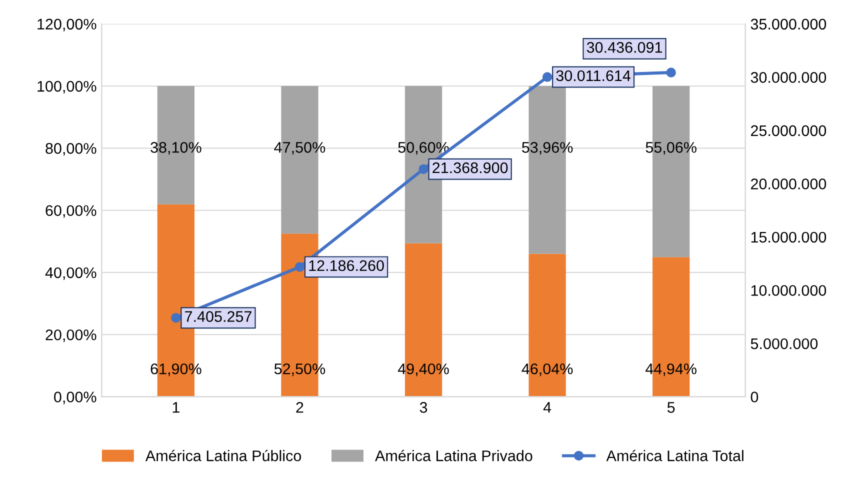 The image size is (847, 478). Describe the element at coordinates (218, 316) in the screenshot. I see `data-label: 7.405.257` at that location.